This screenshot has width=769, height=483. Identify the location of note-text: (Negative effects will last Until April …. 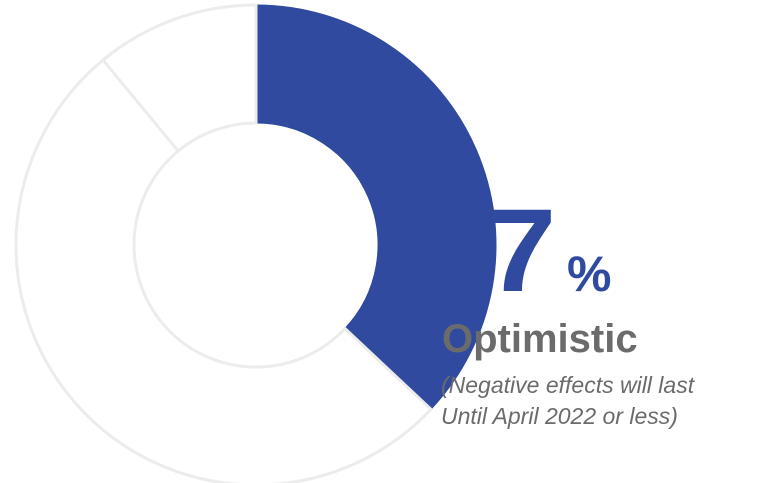
(567, 401).